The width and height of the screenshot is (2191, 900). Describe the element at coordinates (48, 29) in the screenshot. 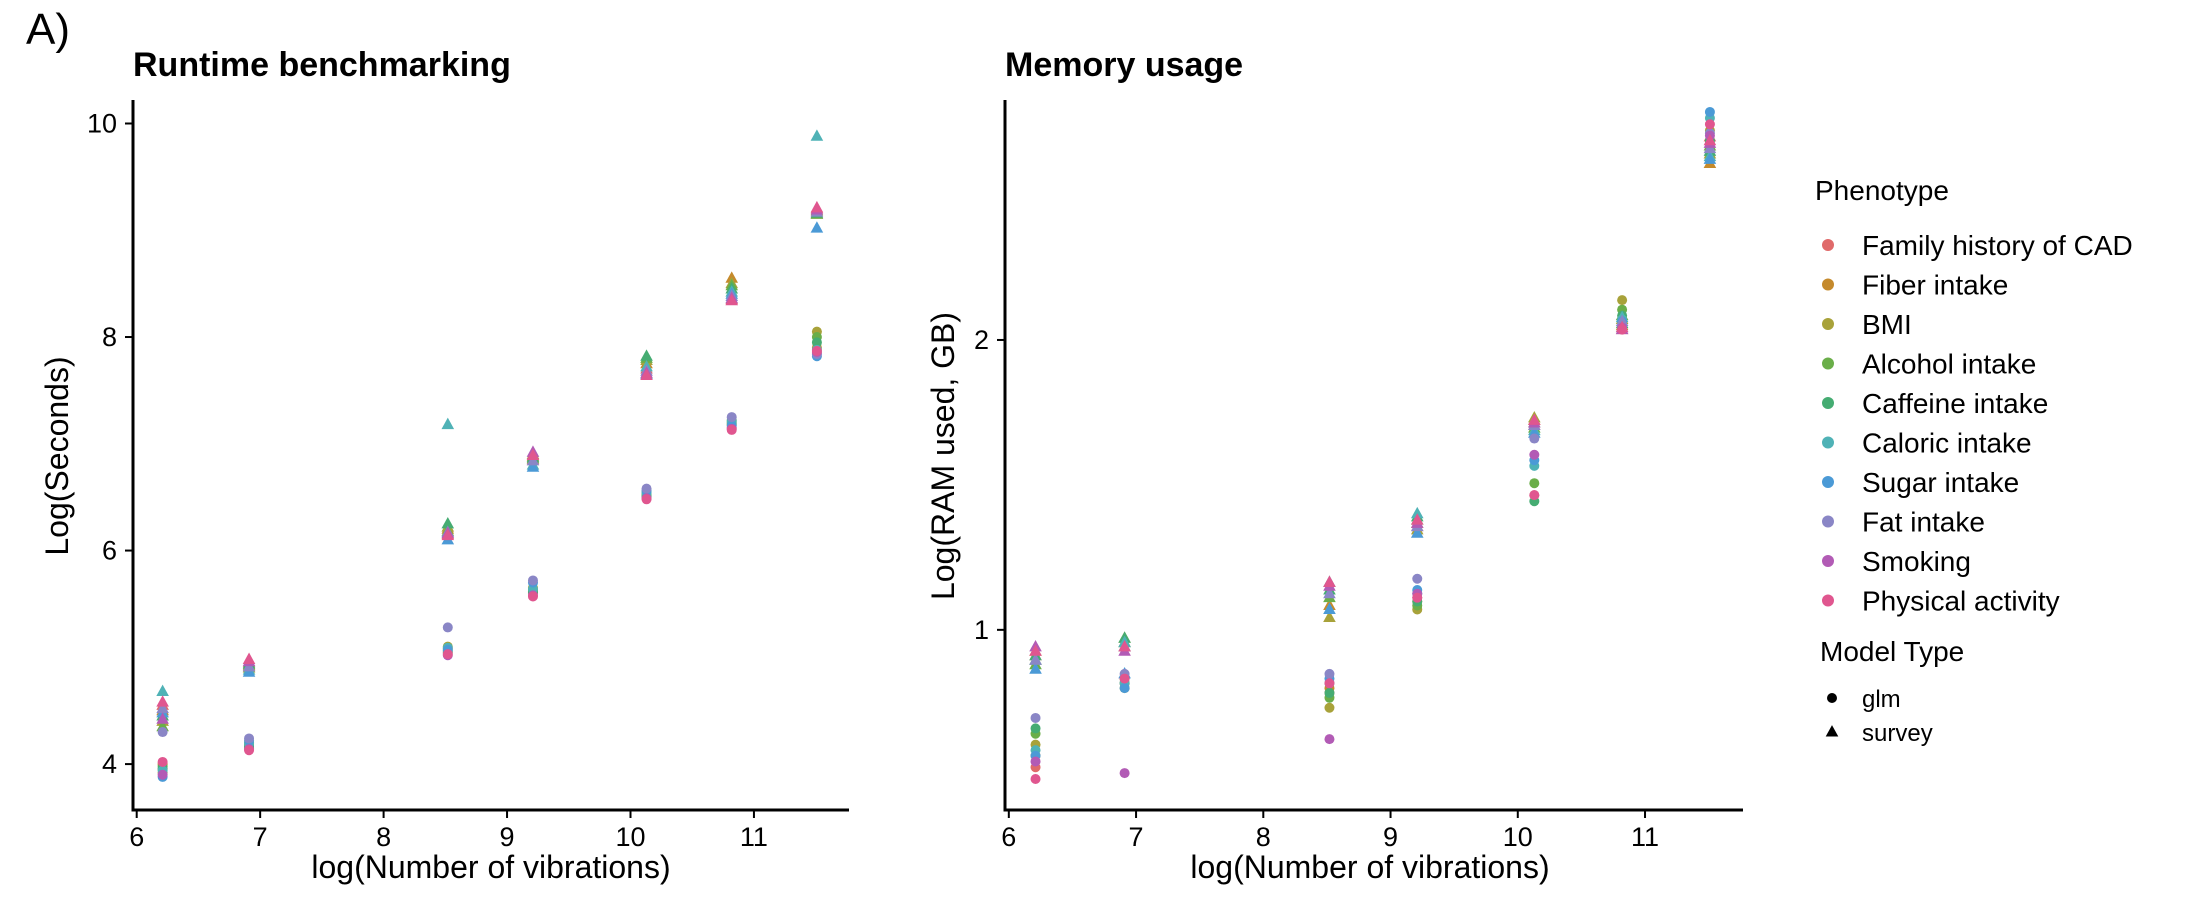

I see `panel-label: A)` at that location.